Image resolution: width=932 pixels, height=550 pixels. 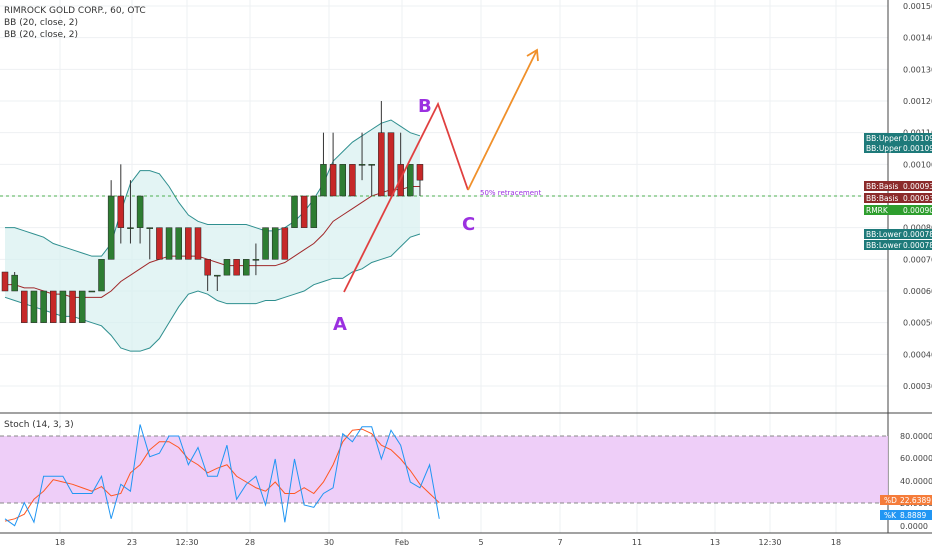 I want to click on time-tick-label: 13, so click(x=715, y=542).